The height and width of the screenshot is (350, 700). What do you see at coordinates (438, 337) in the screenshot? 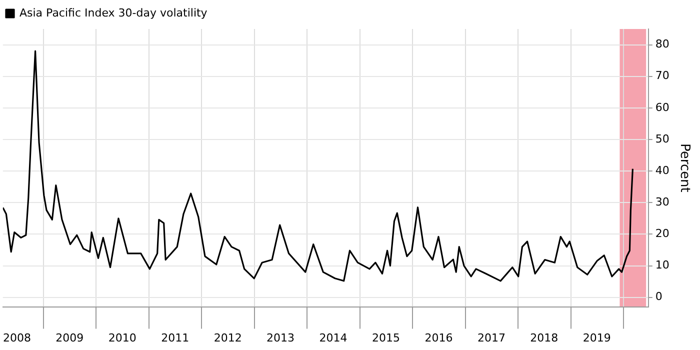
I see `x-tick-label: 2016` at bounding box center [438, 337].